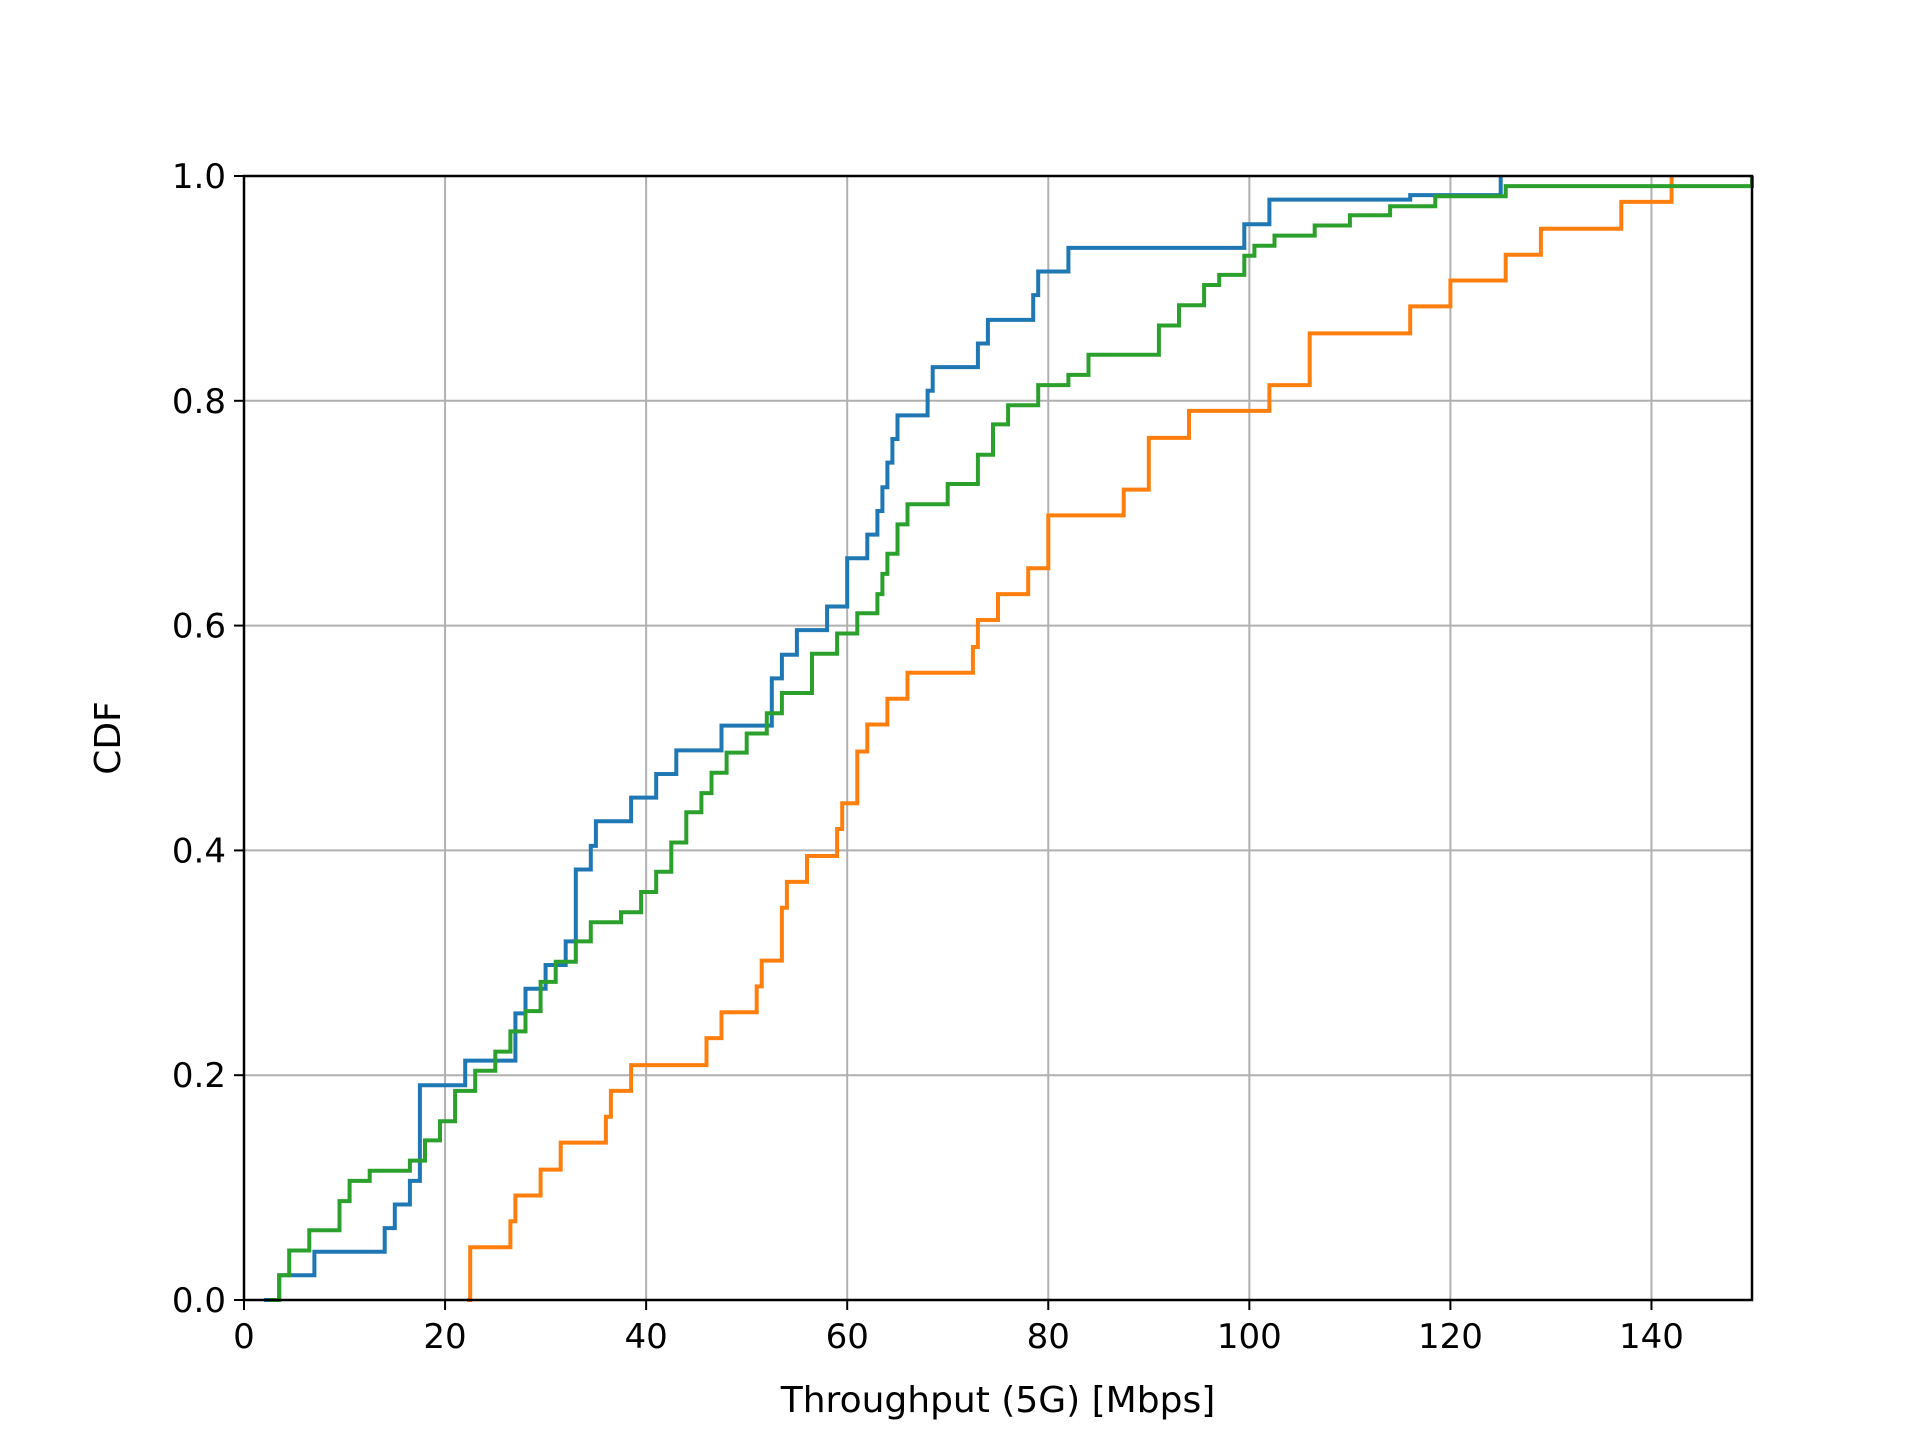  I want to click on y-tick-label: 0.2, so click(199, 1076).